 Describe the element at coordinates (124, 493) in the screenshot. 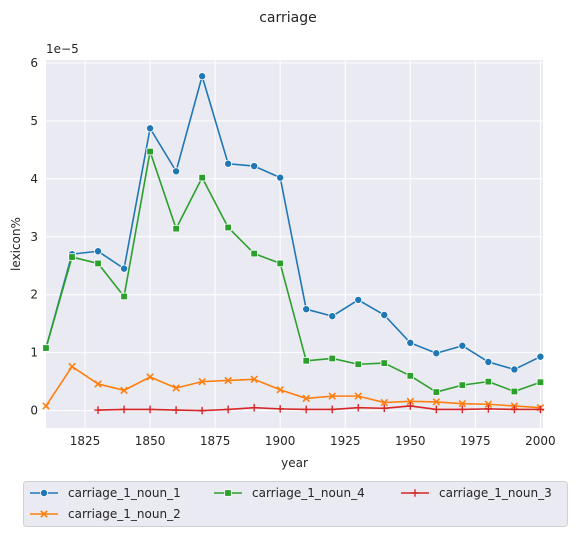

I see `legend-label: carriage_1_noun_1` at that location.